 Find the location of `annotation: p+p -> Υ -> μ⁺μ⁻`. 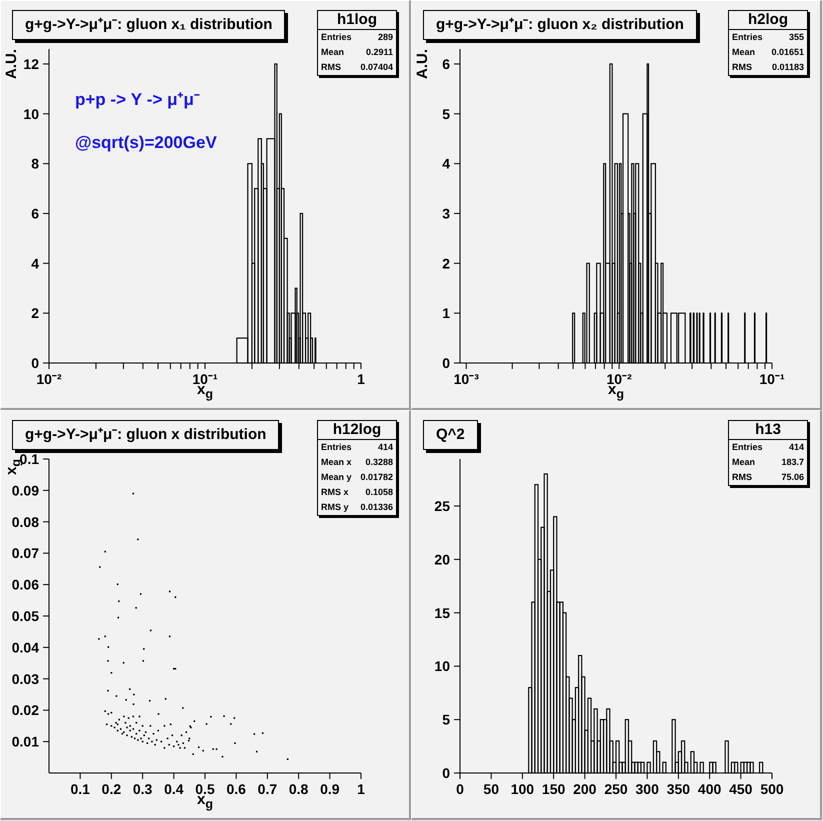

annotation: p+p -> Υ -> μ⁺μ⁻ is located at coordinates (137, 99).